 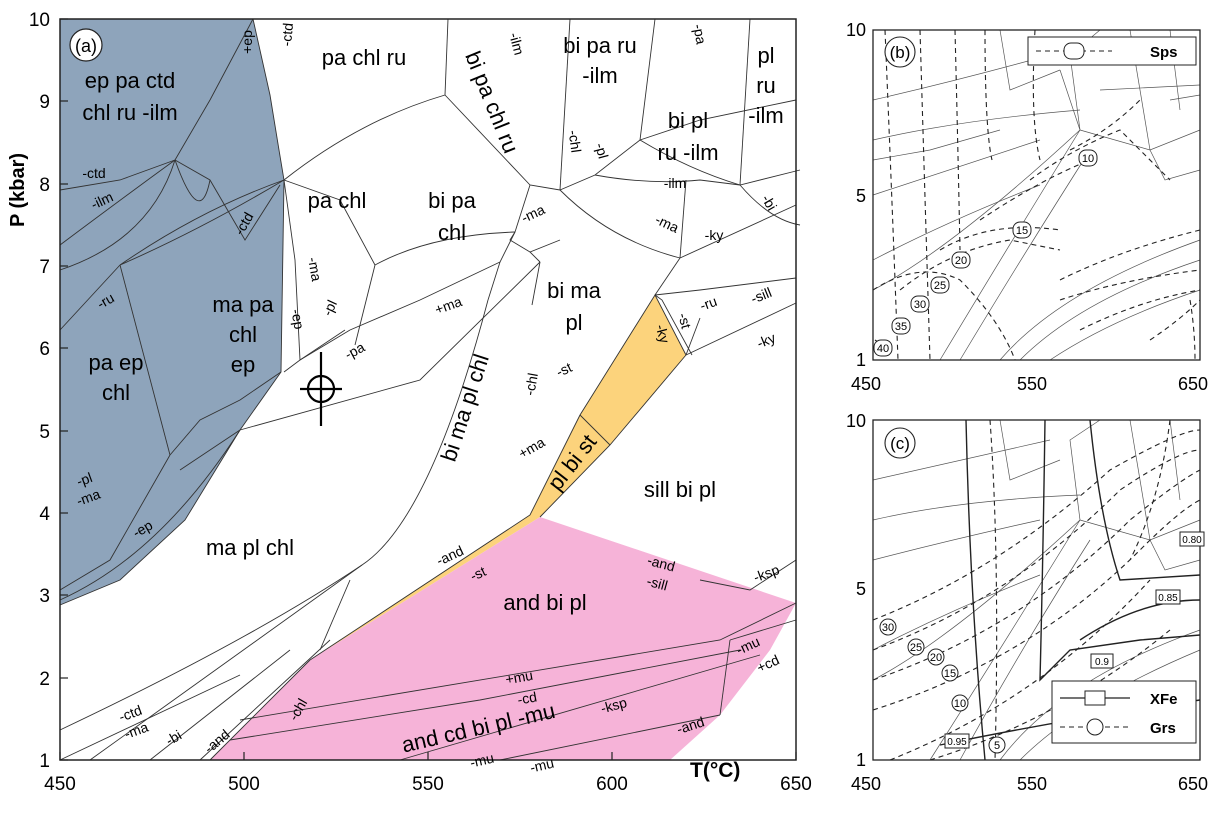 What do you see at coordinates (40, 391) in the screenshot?
I see `y-tick-labels: 1 2 3 4 5 6 7 8 9 10` at bounding box center [40, 391].